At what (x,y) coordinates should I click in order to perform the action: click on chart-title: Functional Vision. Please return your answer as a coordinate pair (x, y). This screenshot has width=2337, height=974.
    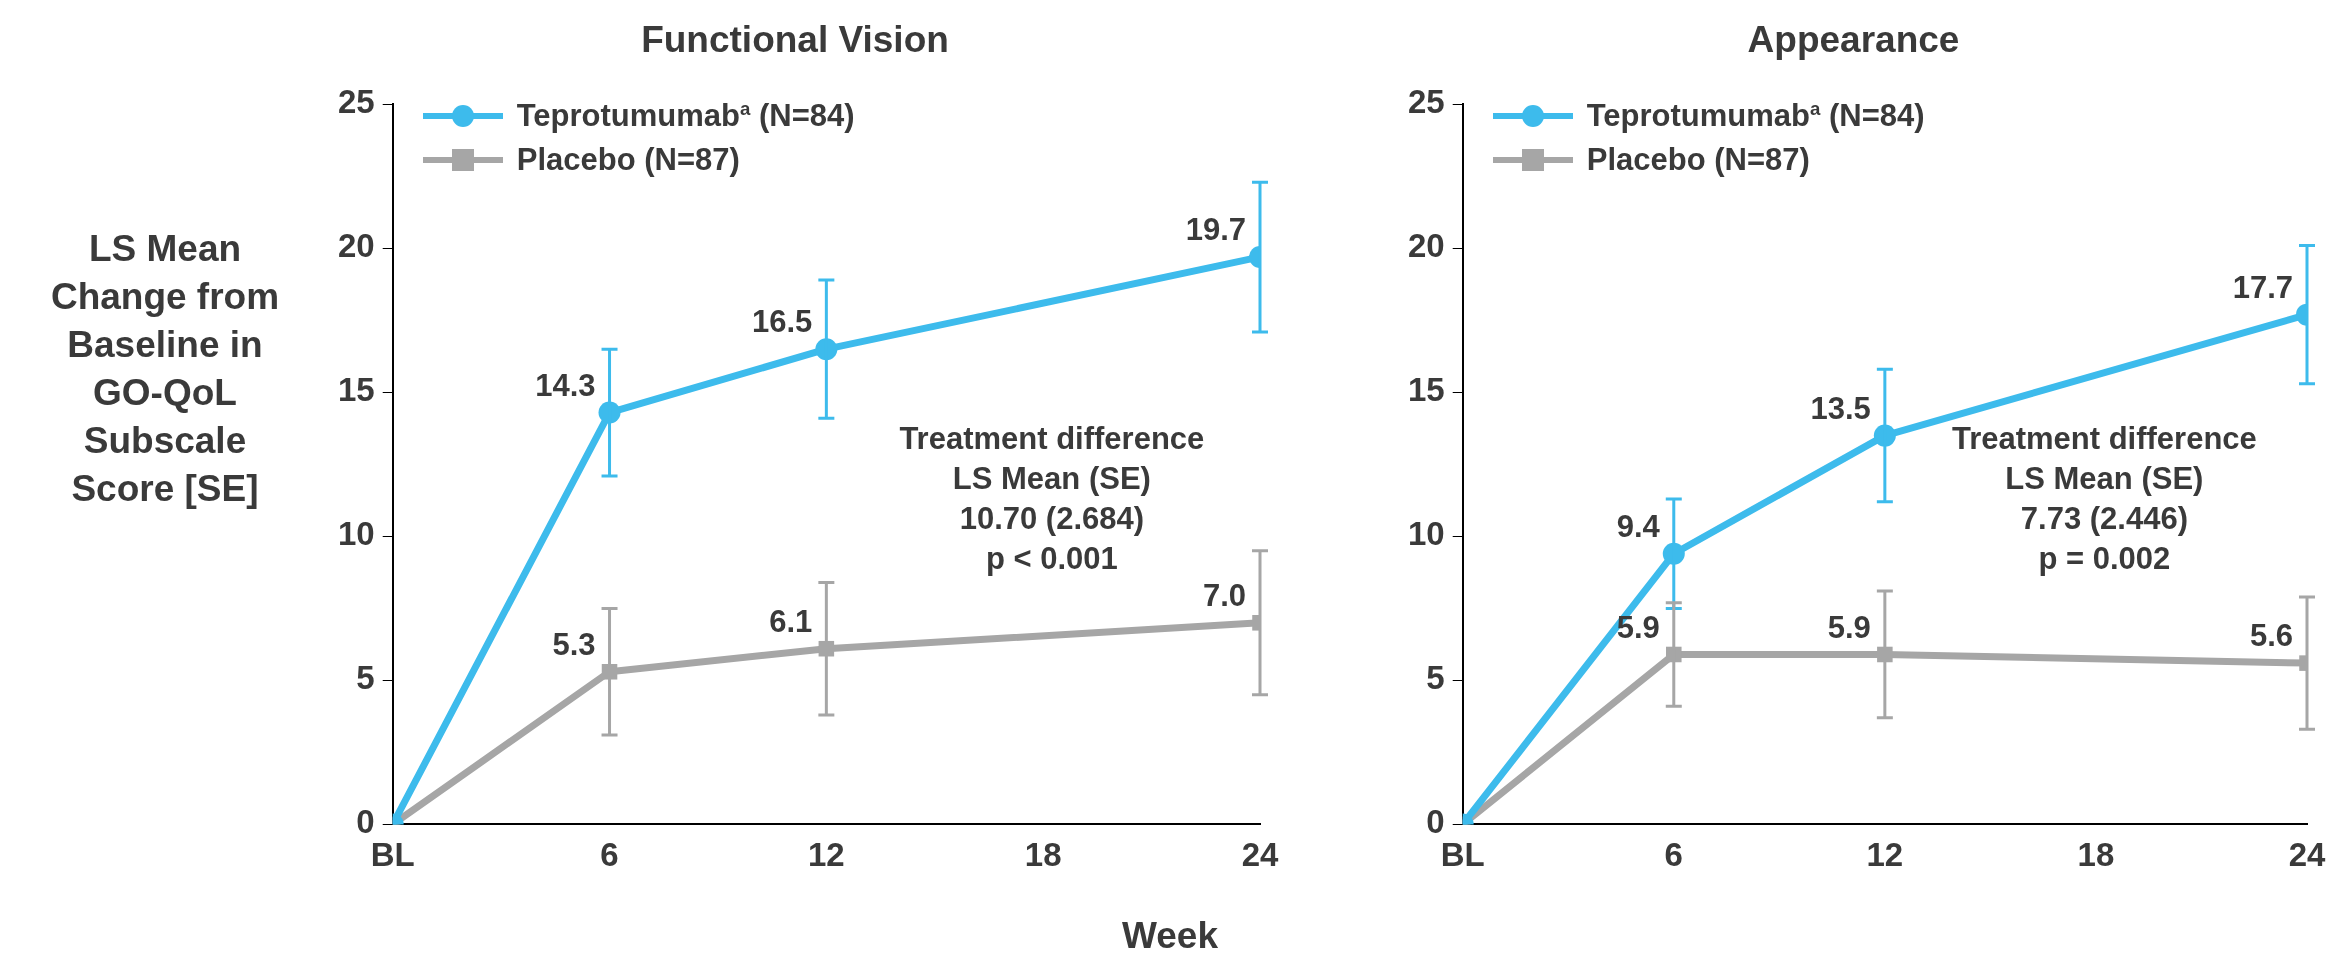
    Looking at the image, I should click on (795, 40).